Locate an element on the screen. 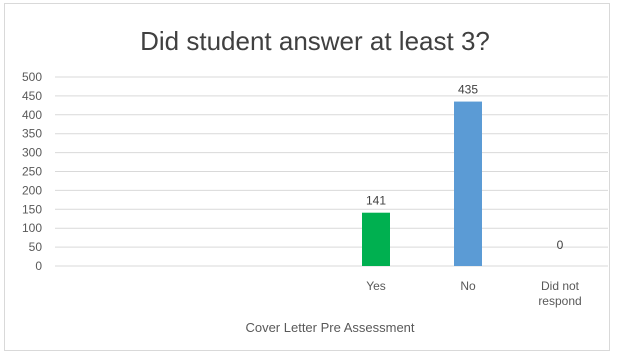 The image size is (617, 356). y-tick-label: 0 is located at coordinates (38, 266).